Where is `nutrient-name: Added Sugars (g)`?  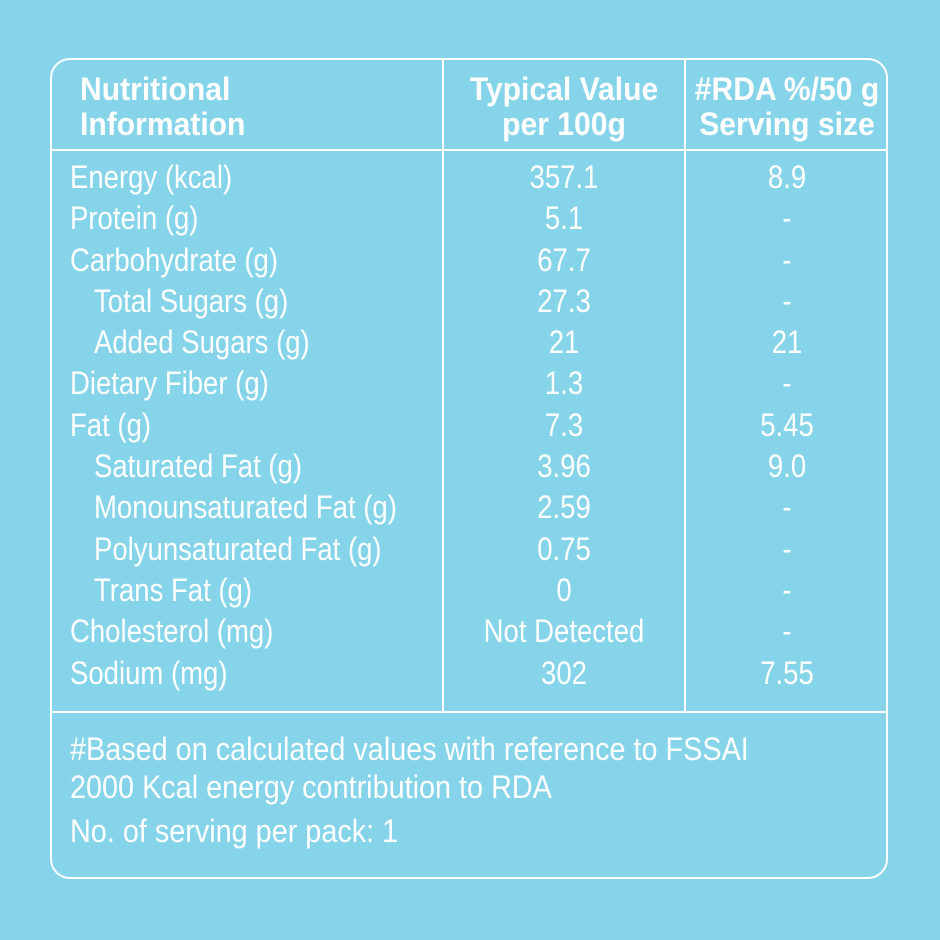
nutrient-name: Added Sugars (g) is located at coordinates (202, 342).